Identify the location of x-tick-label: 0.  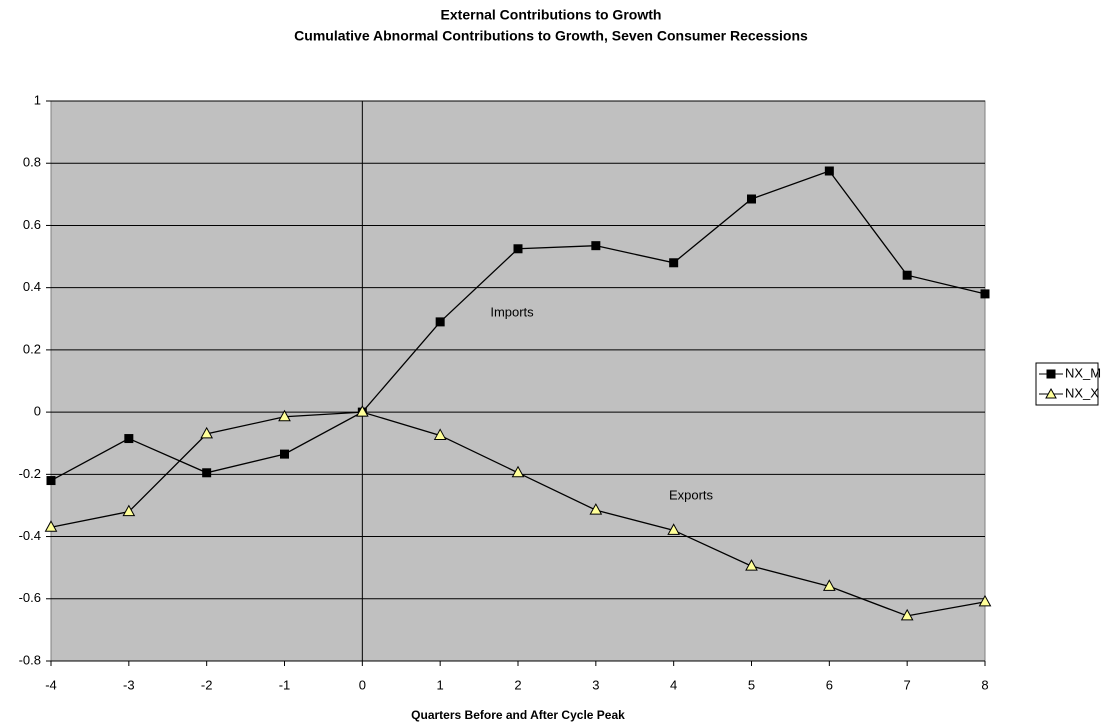
(362, 684).